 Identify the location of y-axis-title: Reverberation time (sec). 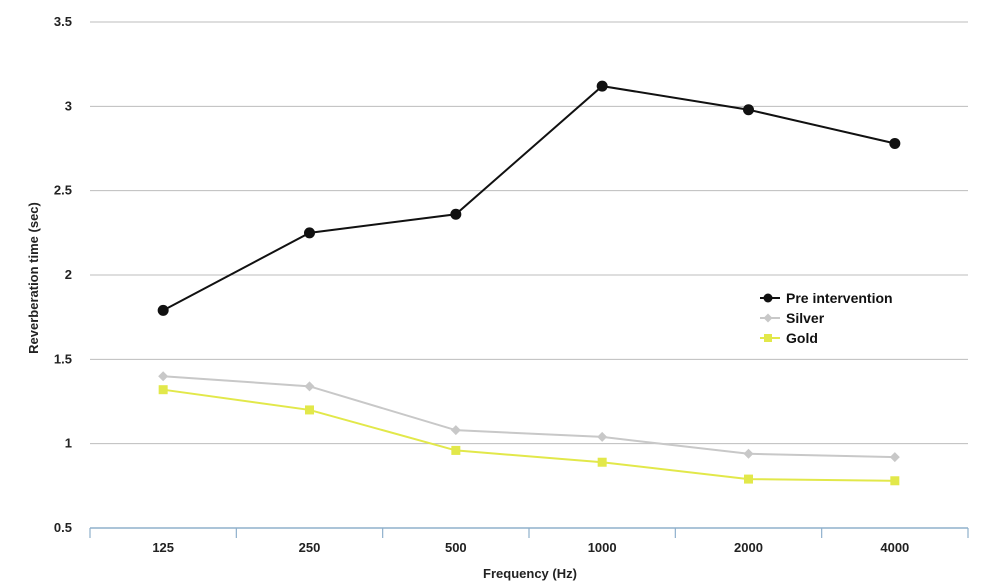
(33, 278).